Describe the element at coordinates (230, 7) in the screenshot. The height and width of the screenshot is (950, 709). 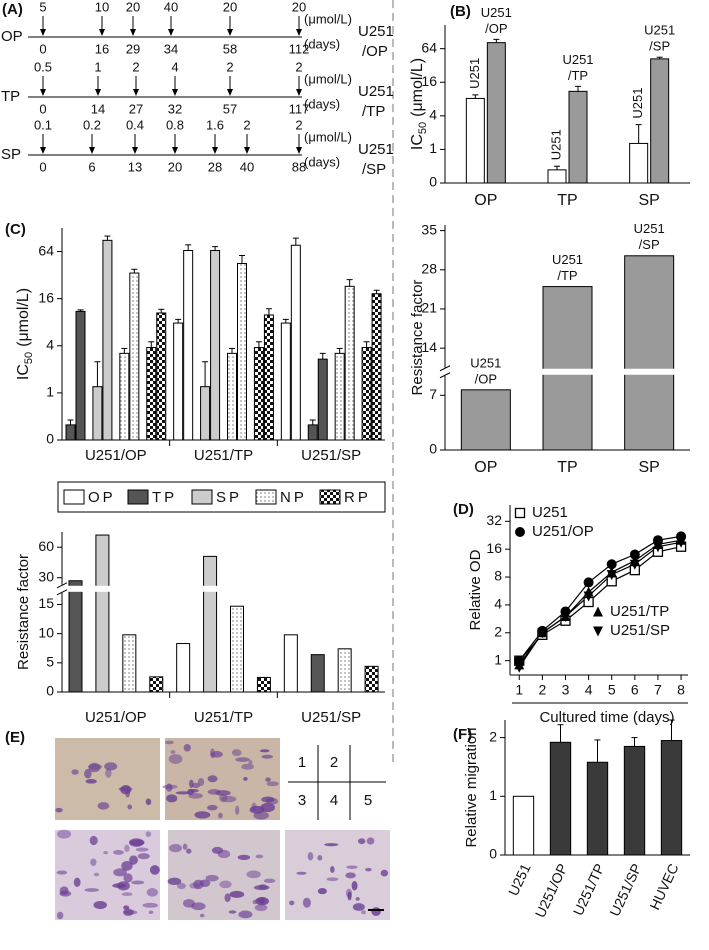
I see `dose-label: 20` at that location.